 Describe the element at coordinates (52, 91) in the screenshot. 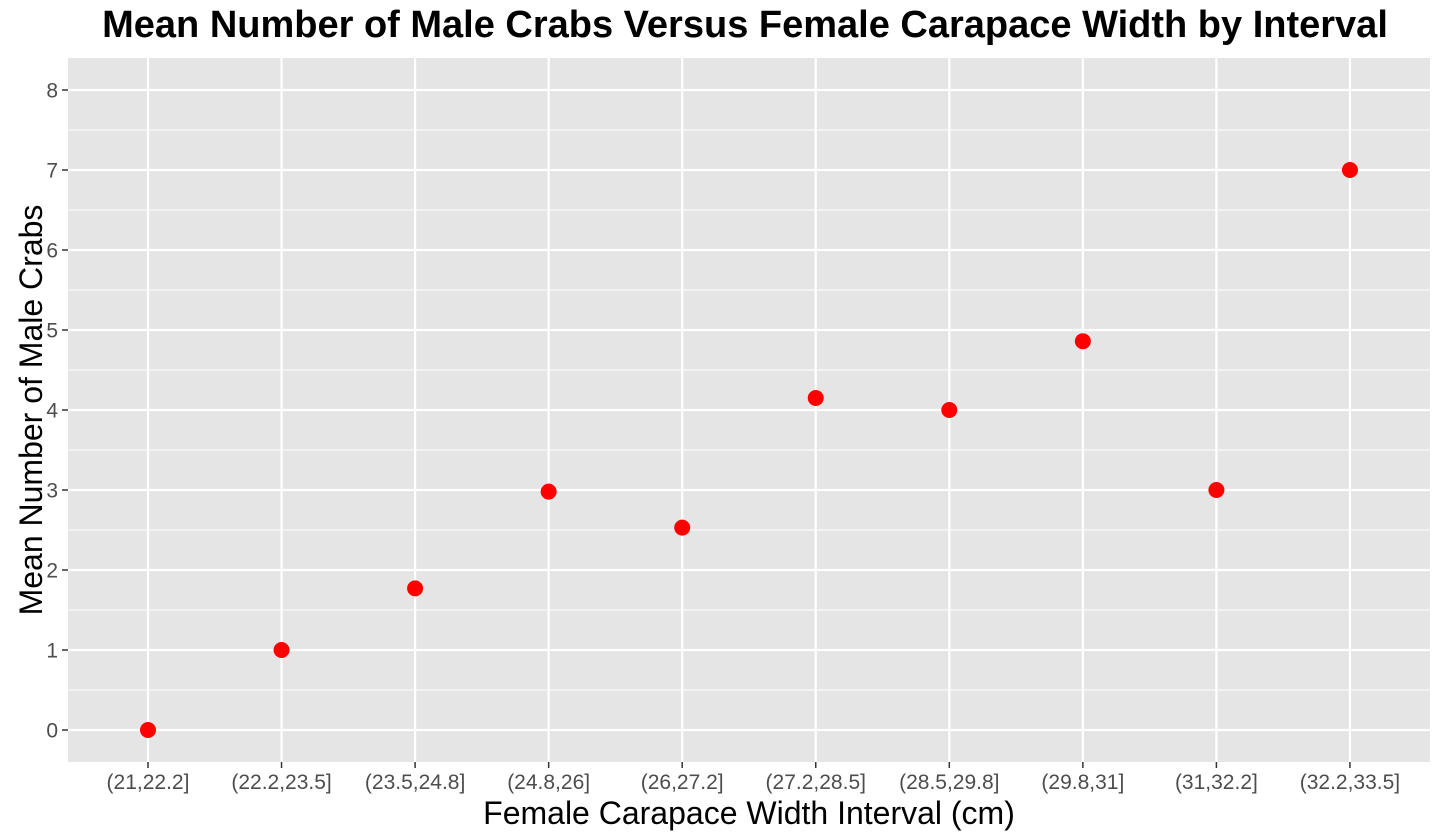

I see `y-tick-label: 8` at that location.